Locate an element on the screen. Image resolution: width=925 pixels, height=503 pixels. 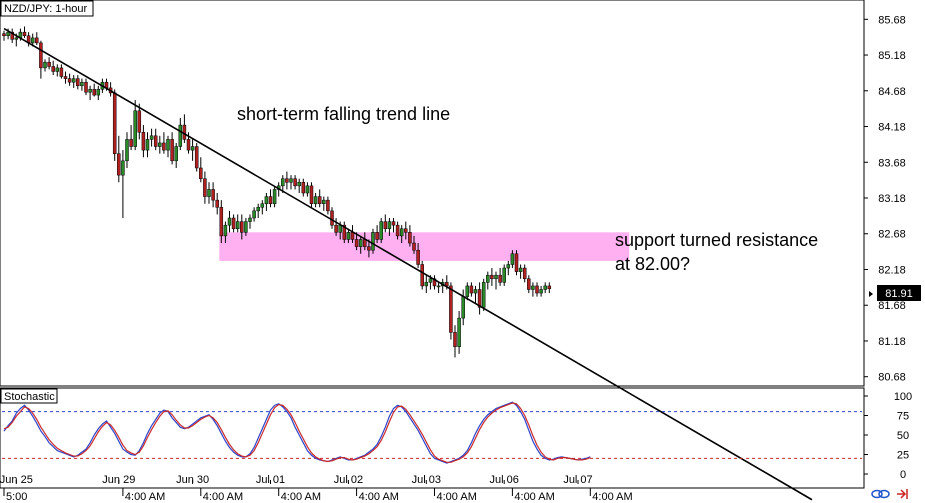
x-date-label: Jul 07 is located at coordinates (577, 480).